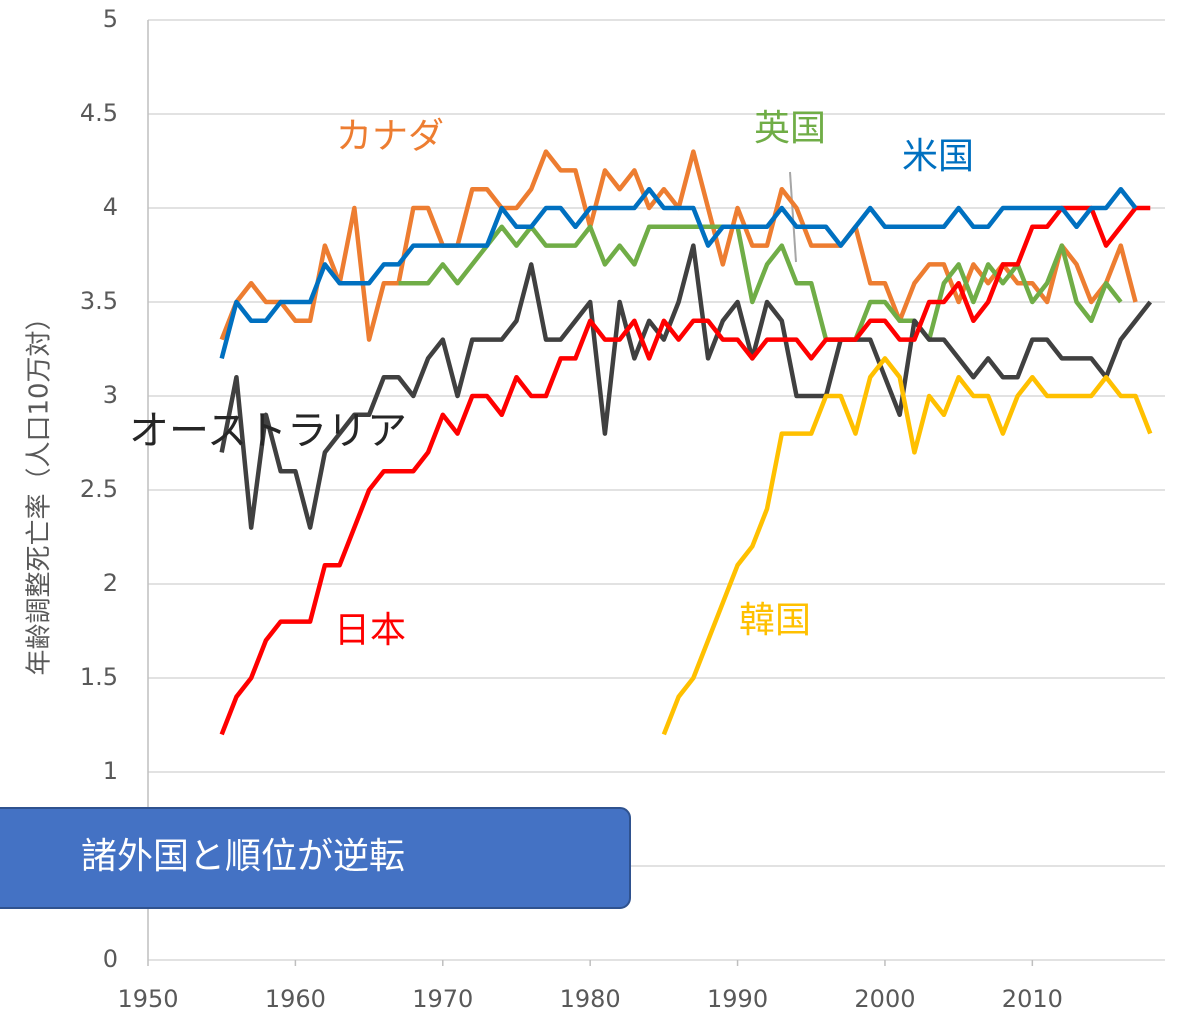  I want to click on x-tick-label: 2010, so click(1032, 999).